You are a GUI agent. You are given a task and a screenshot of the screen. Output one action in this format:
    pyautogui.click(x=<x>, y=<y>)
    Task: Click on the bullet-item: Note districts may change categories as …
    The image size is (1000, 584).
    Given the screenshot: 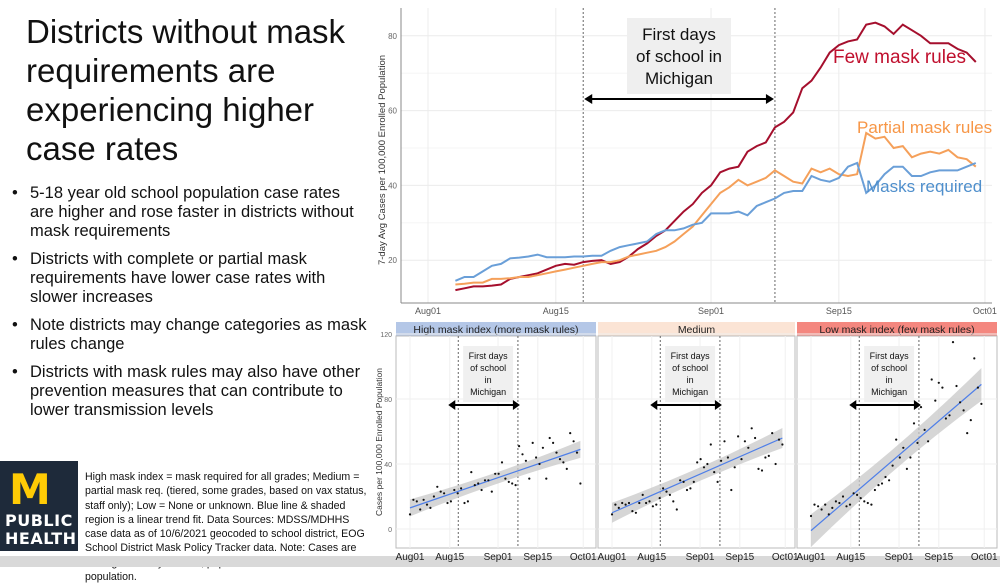 What is the action you would take?
    pyautogui.click(x=188, y=335)
    